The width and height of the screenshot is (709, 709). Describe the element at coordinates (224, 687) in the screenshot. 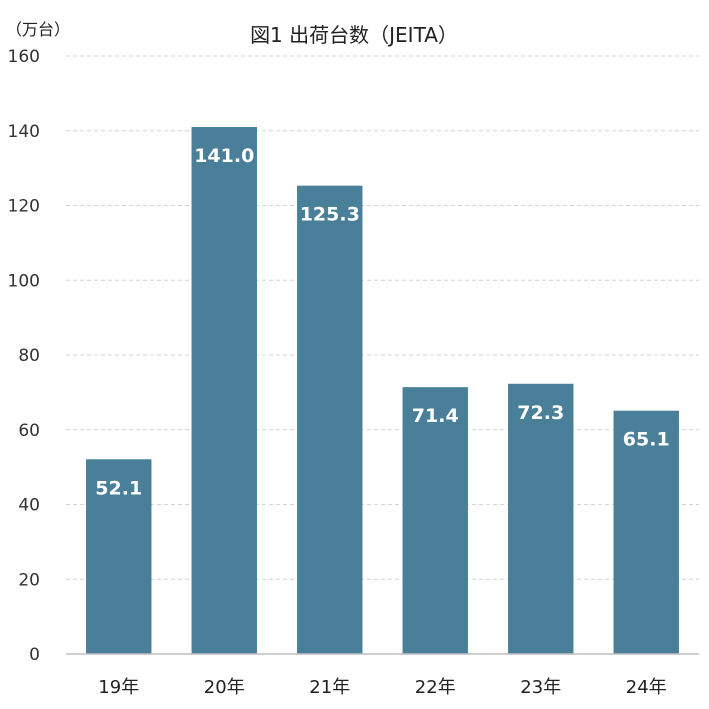

I see `x-tick-label: 20年` at that location.